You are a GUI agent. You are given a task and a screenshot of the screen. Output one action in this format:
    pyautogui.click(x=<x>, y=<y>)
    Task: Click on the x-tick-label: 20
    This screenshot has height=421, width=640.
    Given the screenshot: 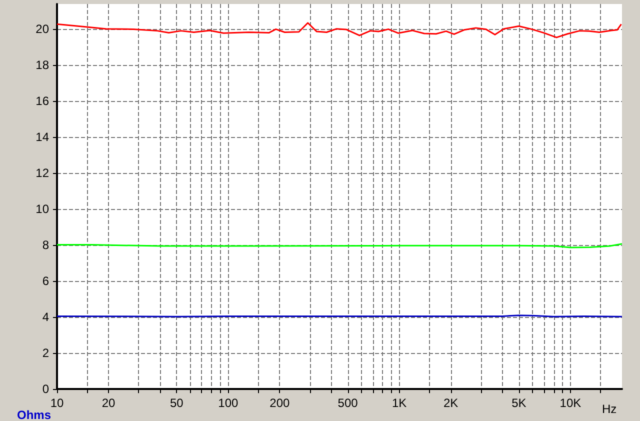 What is the action you would take?
    pyautogui.click(x=109, y=403)
    